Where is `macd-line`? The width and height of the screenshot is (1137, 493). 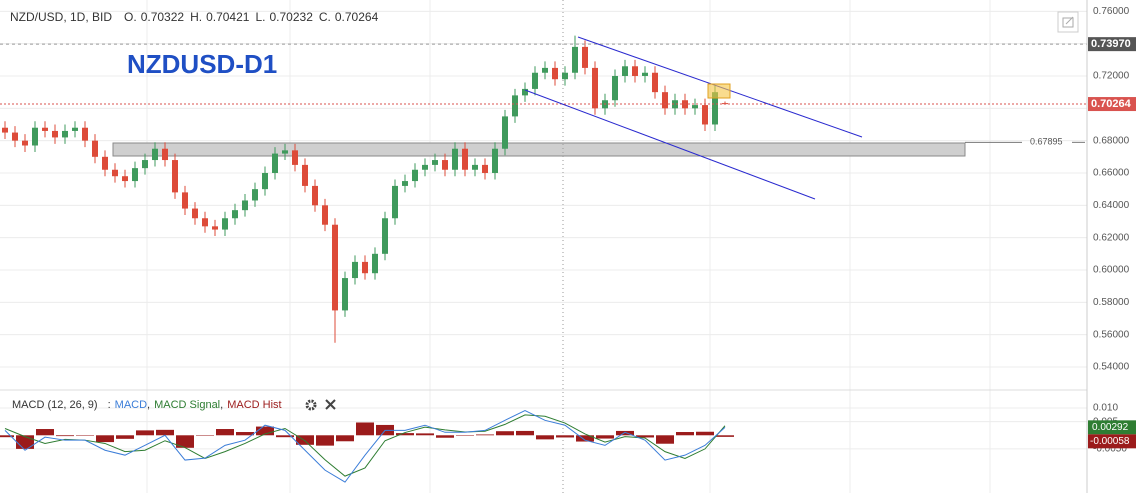 macd-line is located at coordinates (365, 446).